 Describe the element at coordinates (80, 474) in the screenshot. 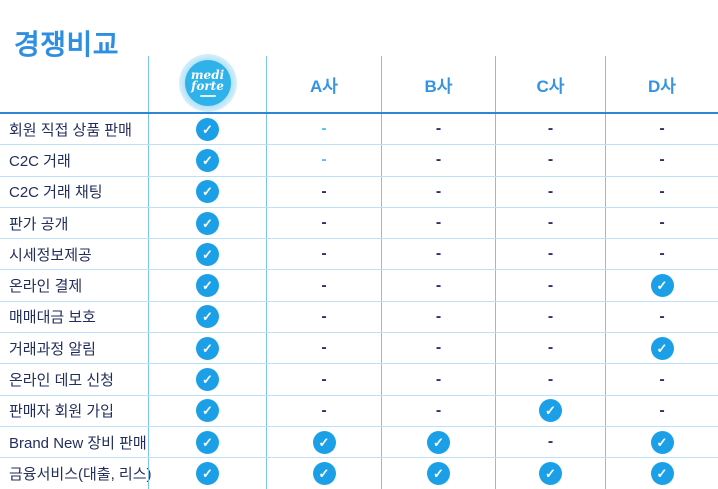

I see `feature-label: 금융서비스(대출, 리스)` at that location.